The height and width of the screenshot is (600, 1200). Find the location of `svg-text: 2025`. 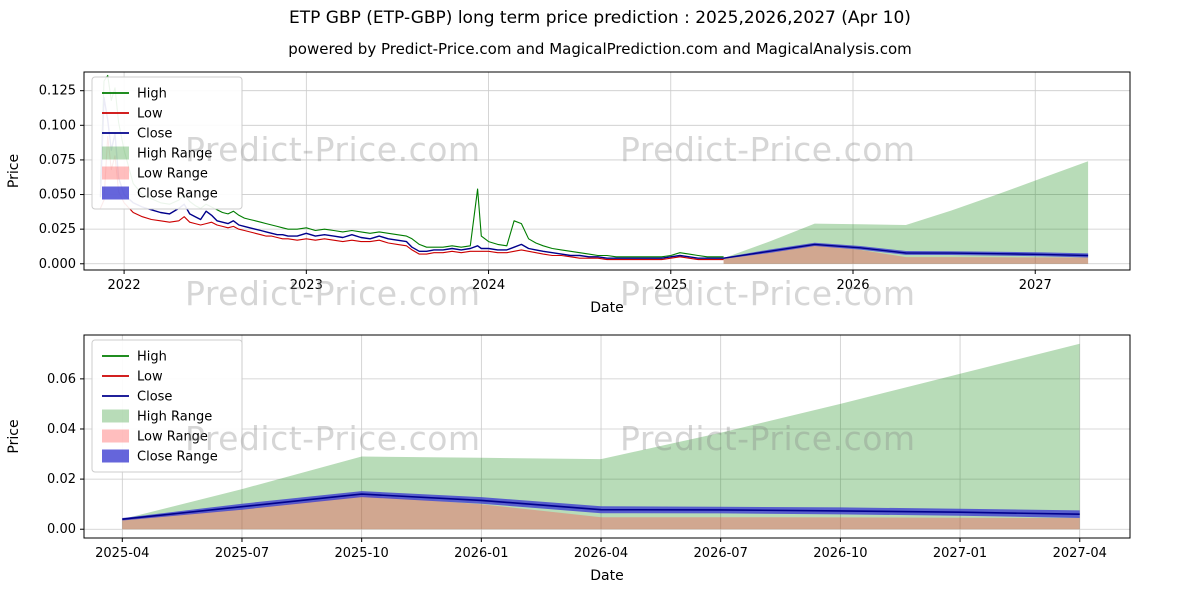

svg-text: 2025 is located at coordinates (670, 285).